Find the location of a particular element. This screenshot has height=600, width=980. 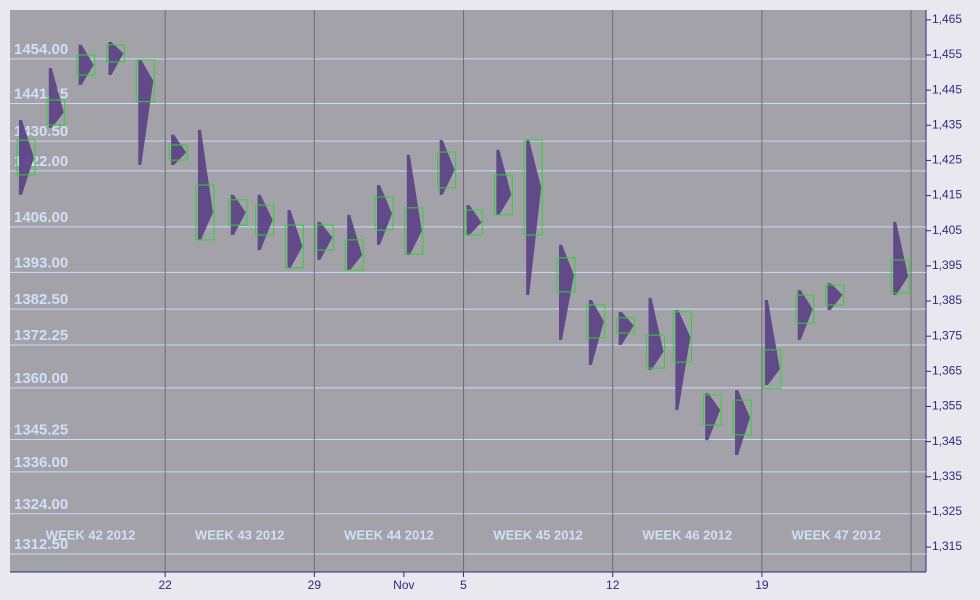

left-level-label: 1382.50 is located at coordinates (41, 299).